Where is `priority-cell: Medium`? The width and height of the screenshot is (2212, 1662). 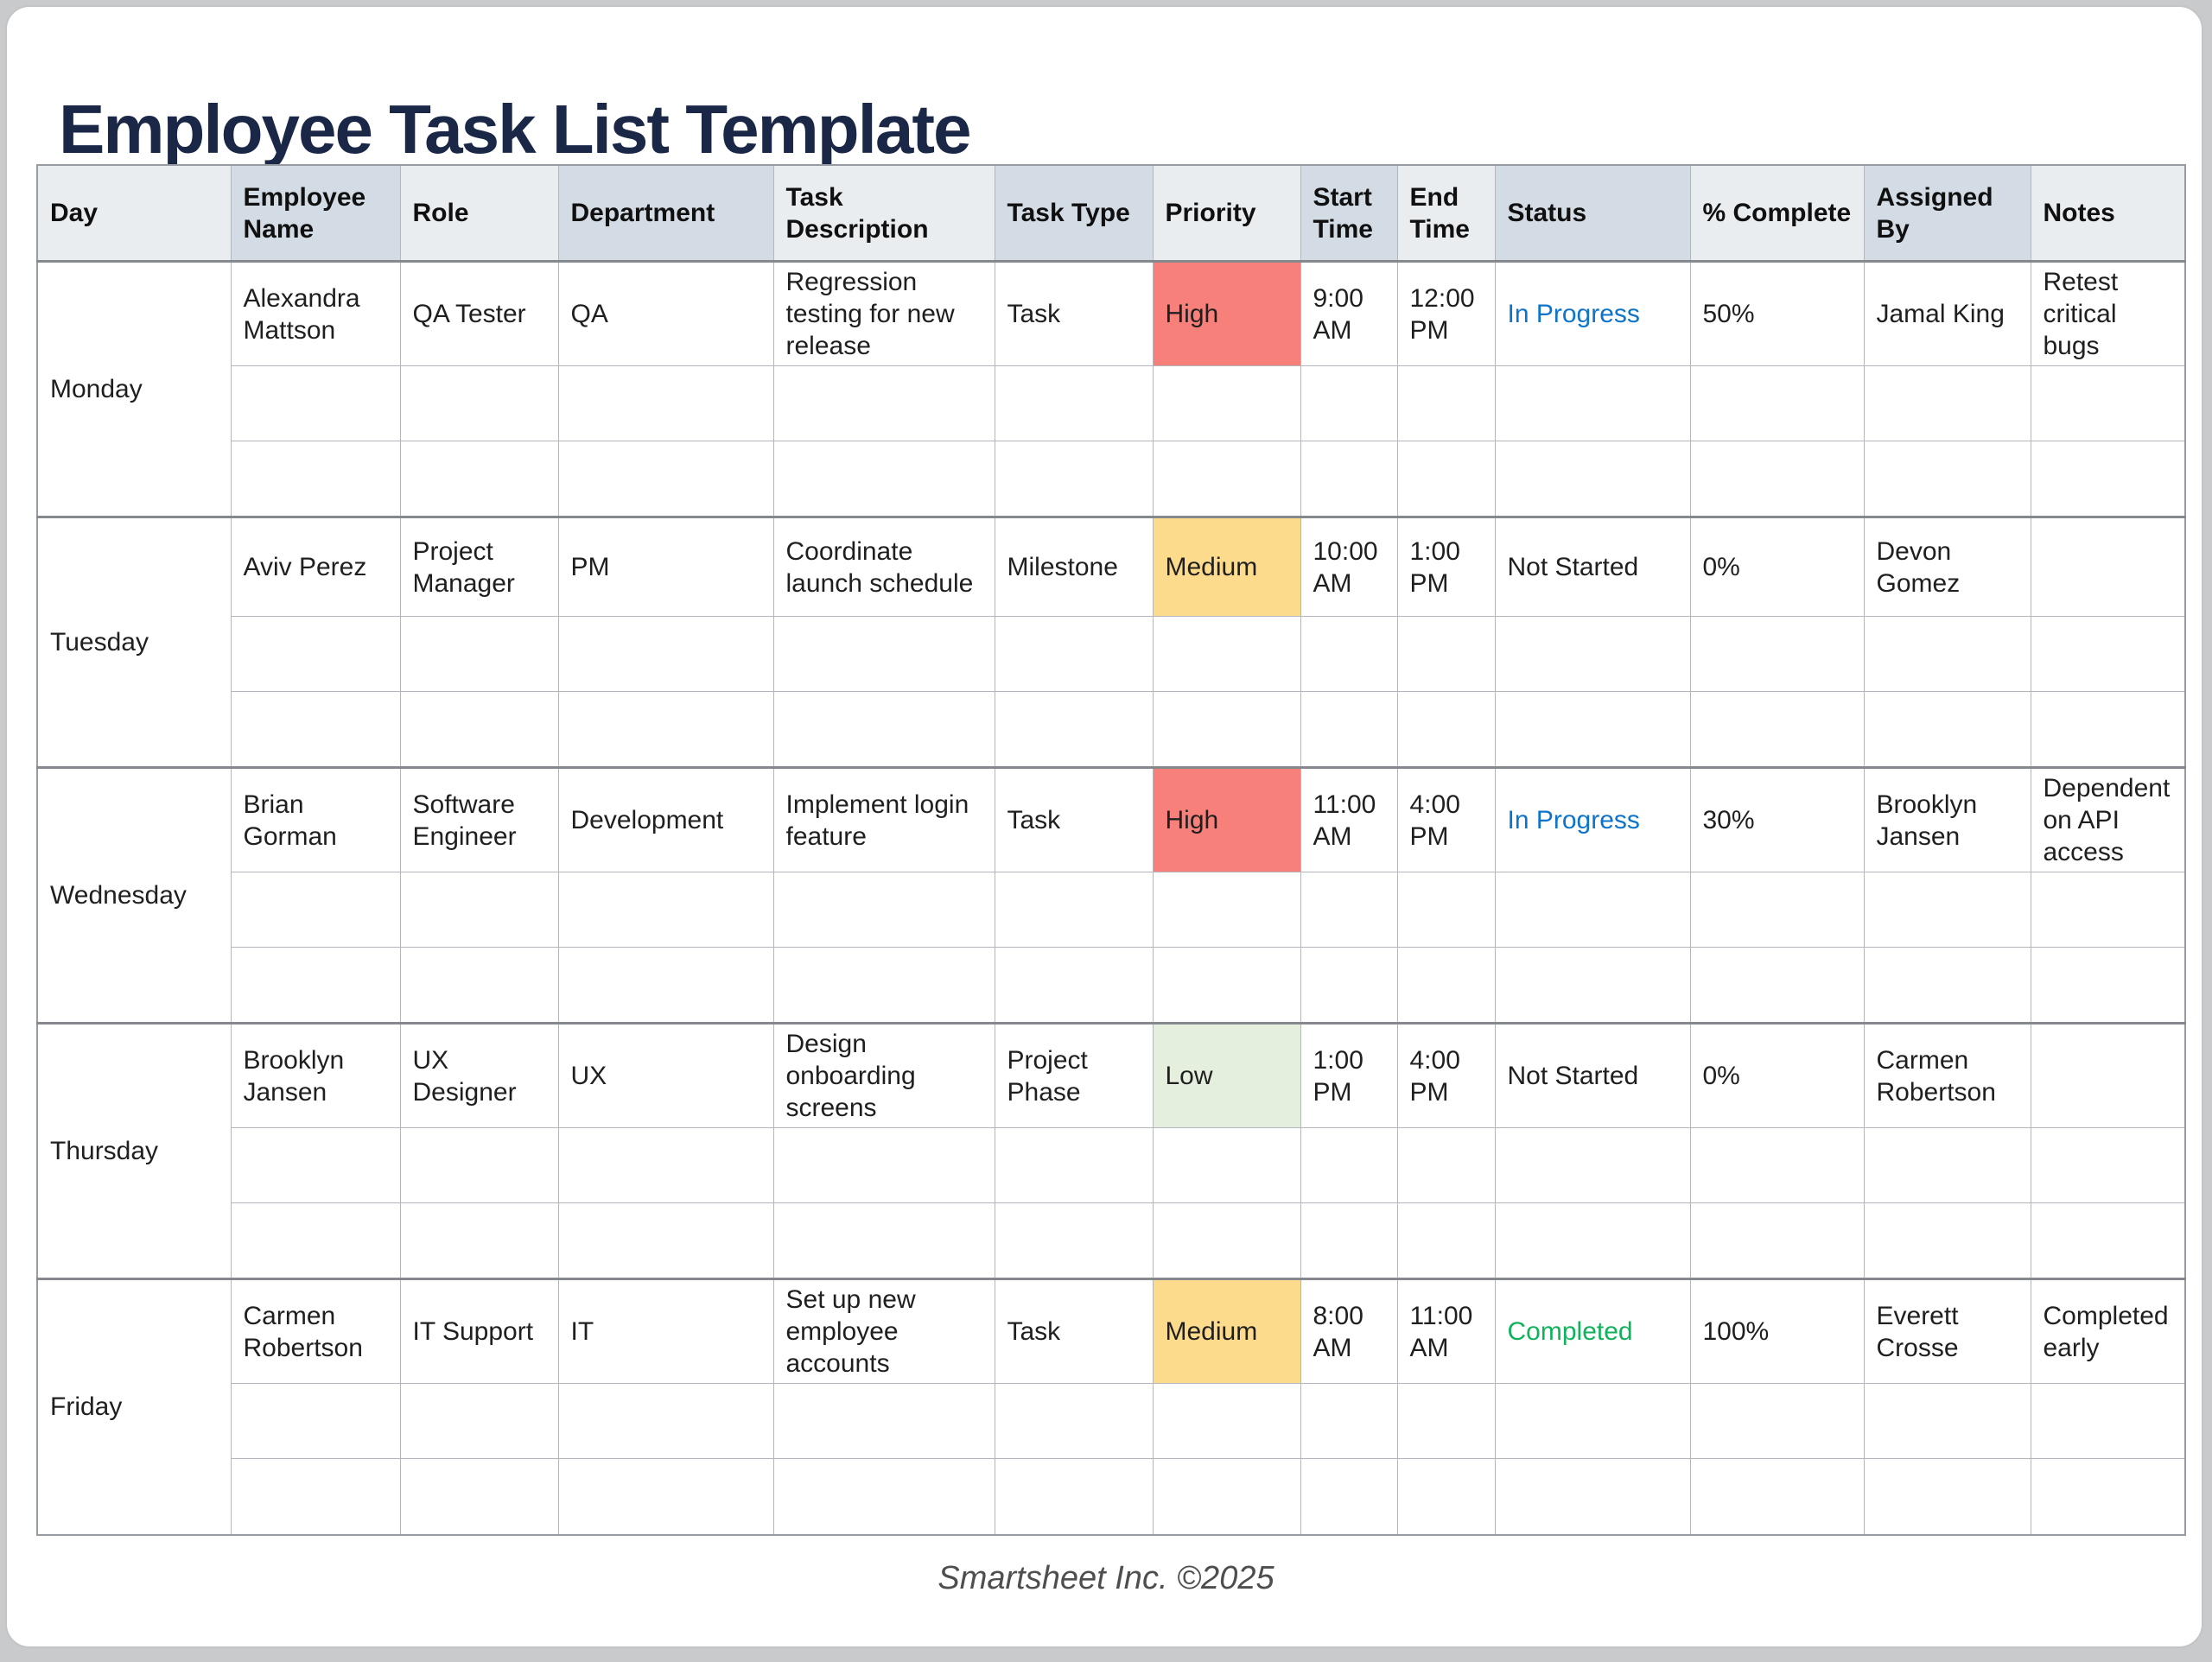 priority-cell: Medium is located at coordinates (1226, 1331).